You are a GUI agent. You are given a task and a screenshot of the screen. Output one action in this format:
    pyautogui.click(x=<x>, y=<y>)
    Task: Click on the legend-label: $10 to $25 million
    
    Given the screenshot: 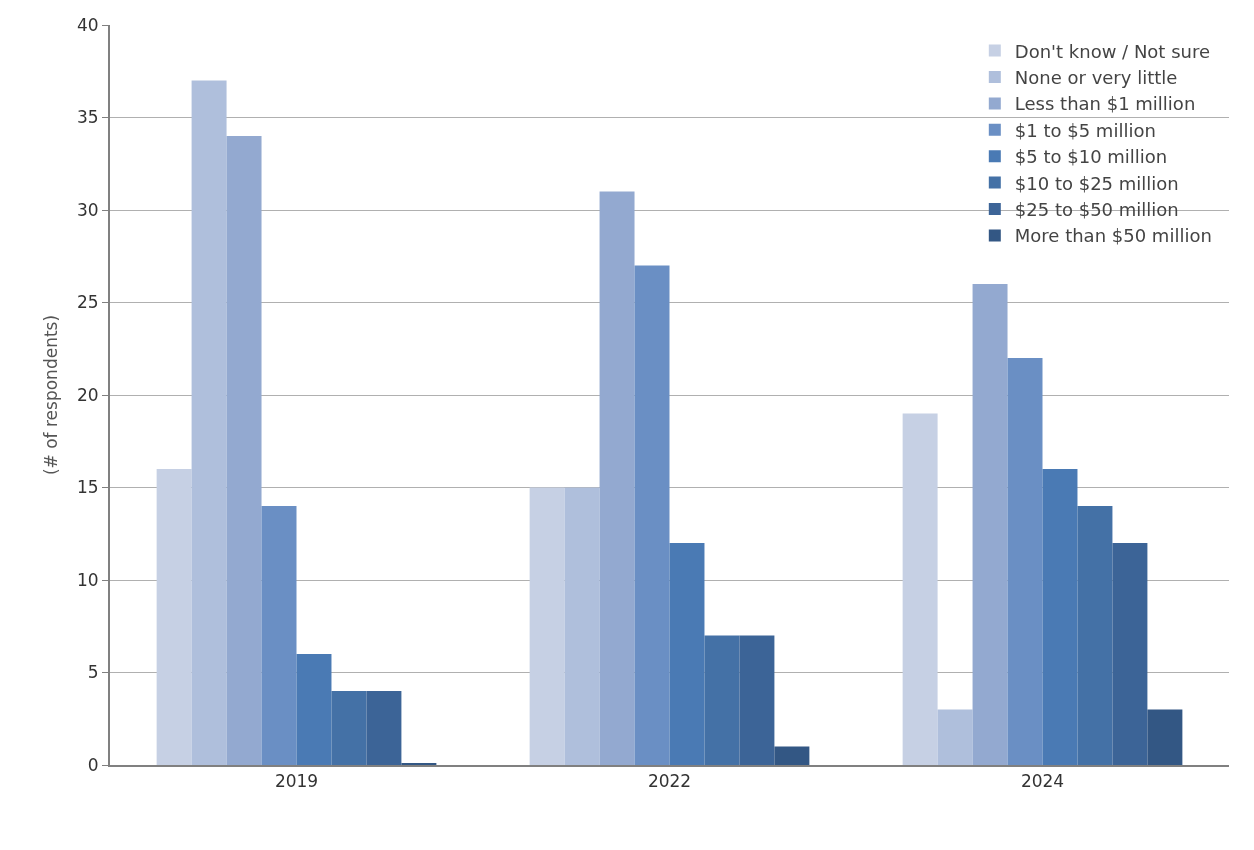 What is the action you would take?
    pyautogui.click(x=1096, y=183)
    